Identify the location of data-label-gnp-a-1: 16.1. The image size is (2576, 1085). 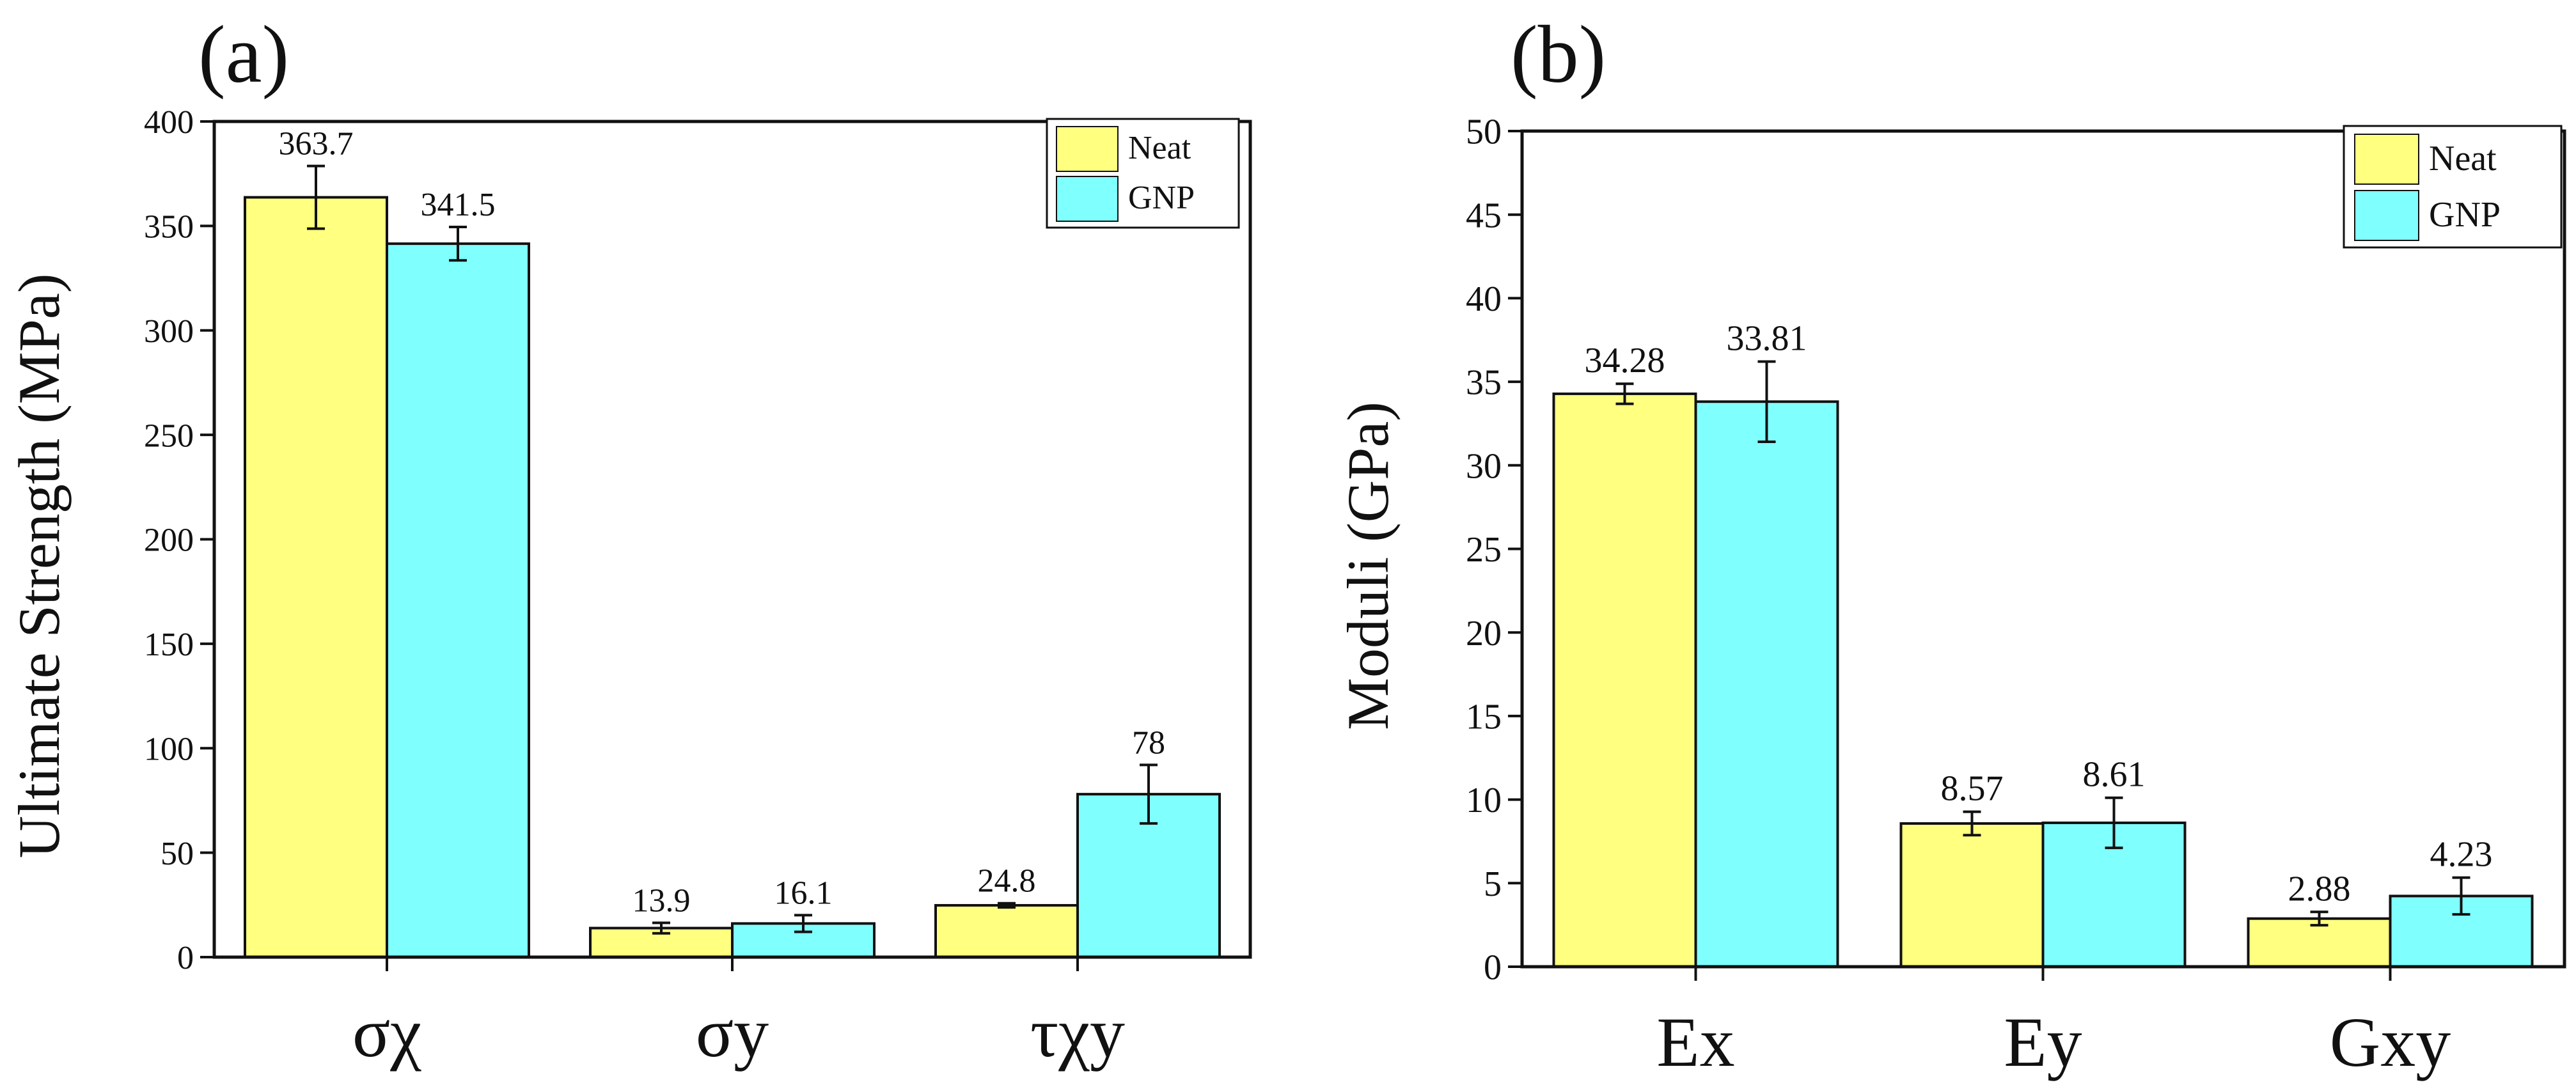
(803, 893).